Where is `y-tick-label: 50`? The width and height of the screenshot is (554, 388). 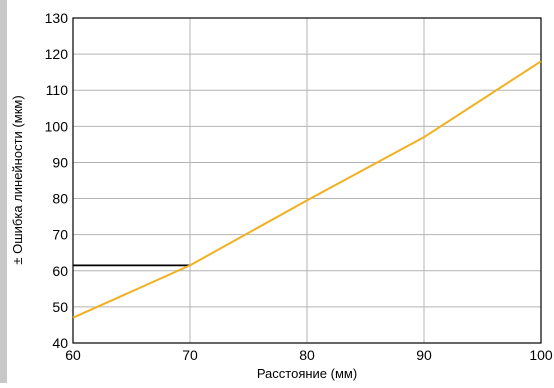 y-tick-label: 50 is located at coordinates (60, 307).